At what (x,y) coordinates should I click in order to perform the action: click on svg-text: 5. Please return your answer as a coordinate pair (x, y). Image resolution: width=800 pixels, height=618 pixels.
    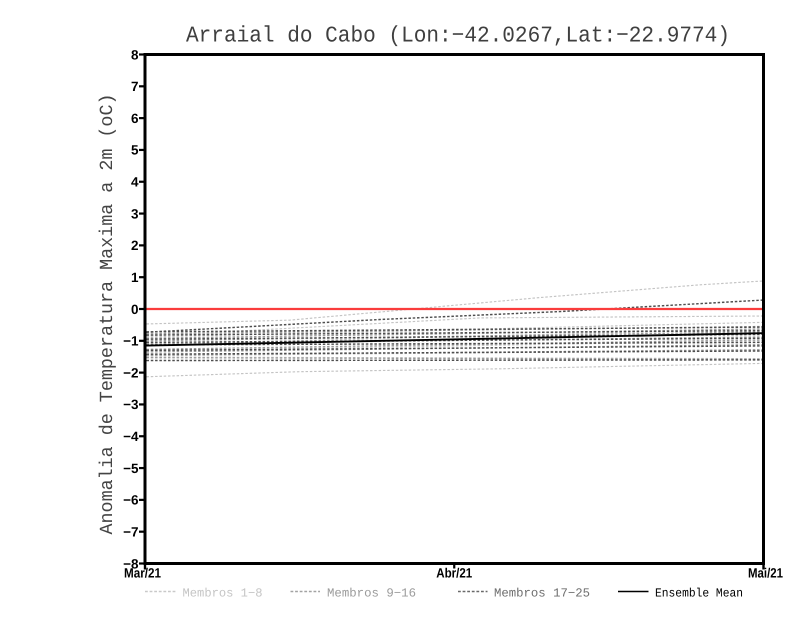
    Looking at the image, I should click on (135, 150).